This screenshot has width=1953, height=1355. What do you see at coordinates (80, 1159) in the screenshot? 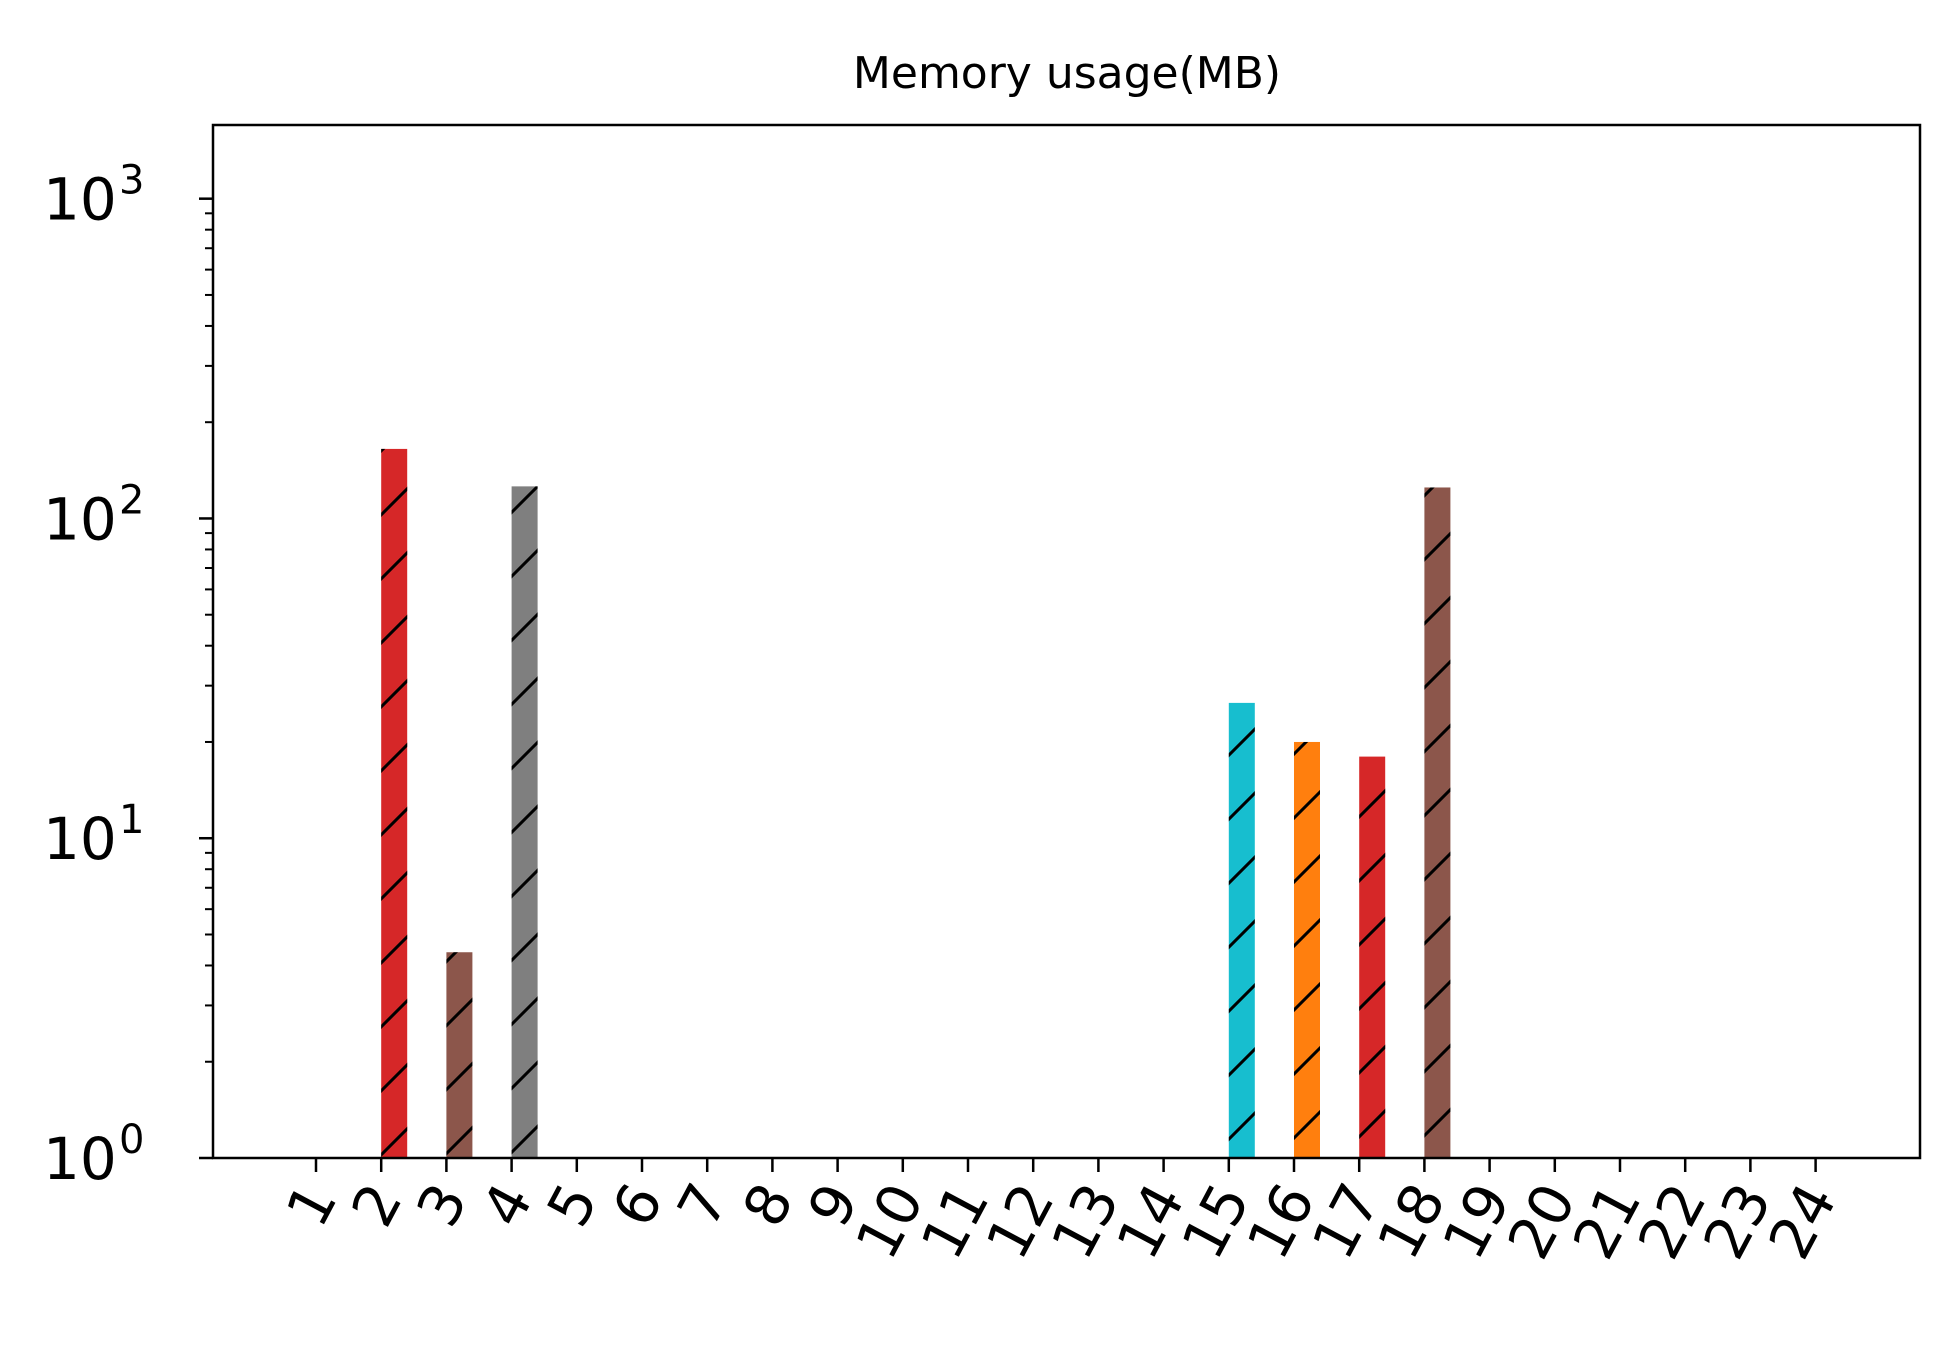
I see `y-tick-label-0: 10` at bounding box center [80, 1159].